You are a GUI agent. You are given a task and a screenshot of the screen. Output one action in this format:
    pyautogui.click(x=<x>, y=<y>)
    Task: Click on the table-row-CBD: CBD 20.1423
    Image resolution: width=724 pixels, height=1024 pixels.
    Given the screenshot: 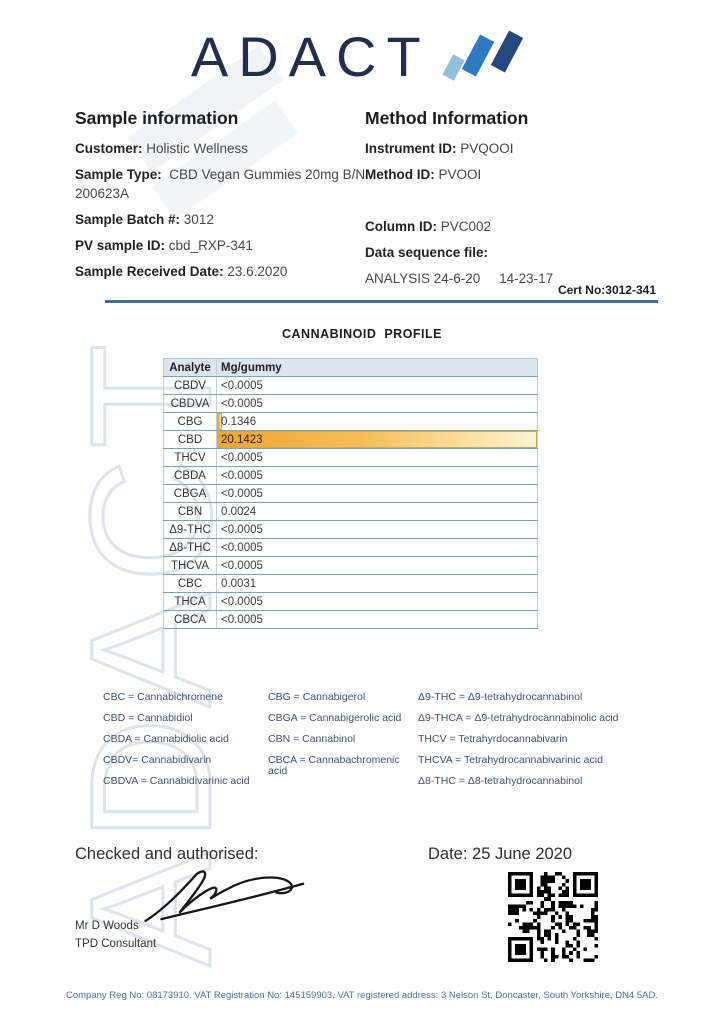 What is the action you would take?
    pyautogui.click(x=350, y=439)
    